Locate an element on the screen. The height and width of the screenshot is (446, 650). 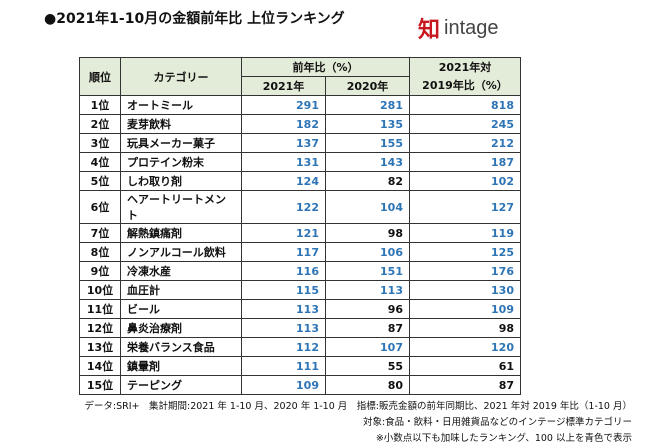
table-row: 3位 玩具メーカー菓子 137 155 212 is located at coordinates (300, 143).